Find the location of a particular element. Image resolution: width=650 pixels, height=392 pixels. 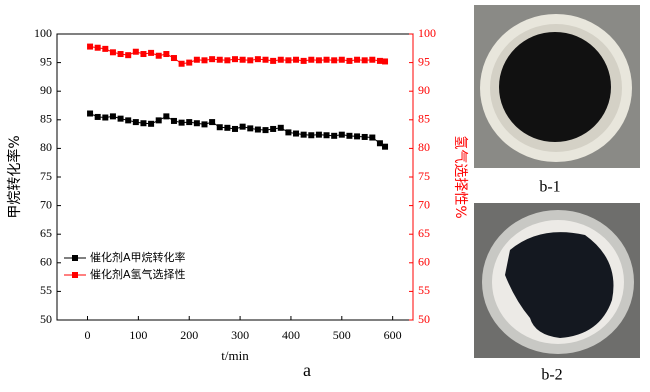

y-tick-label: 85 is located at coordinates (46, 119).